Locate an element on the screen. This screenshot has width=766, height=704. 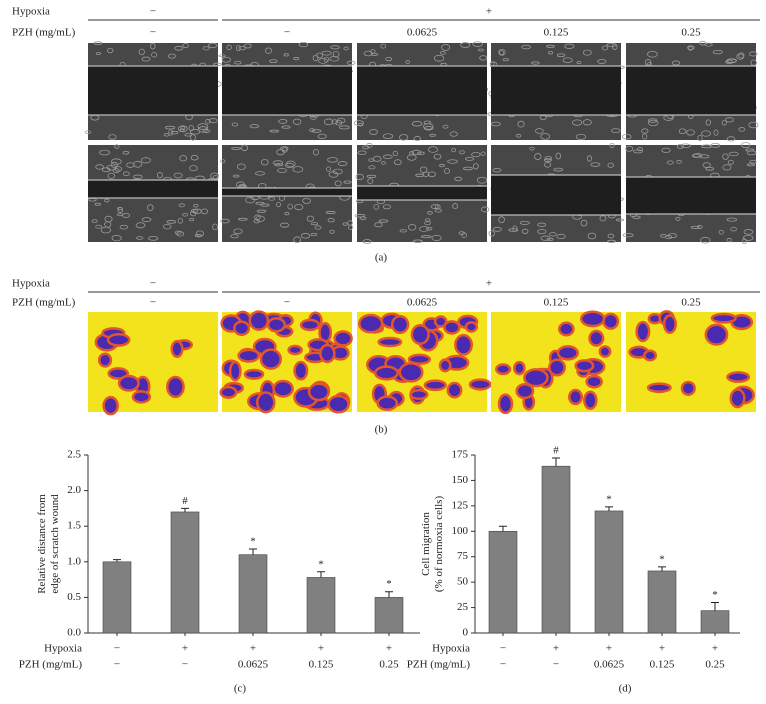
row-value: 0.0625 is located at coordinates (253, 665).